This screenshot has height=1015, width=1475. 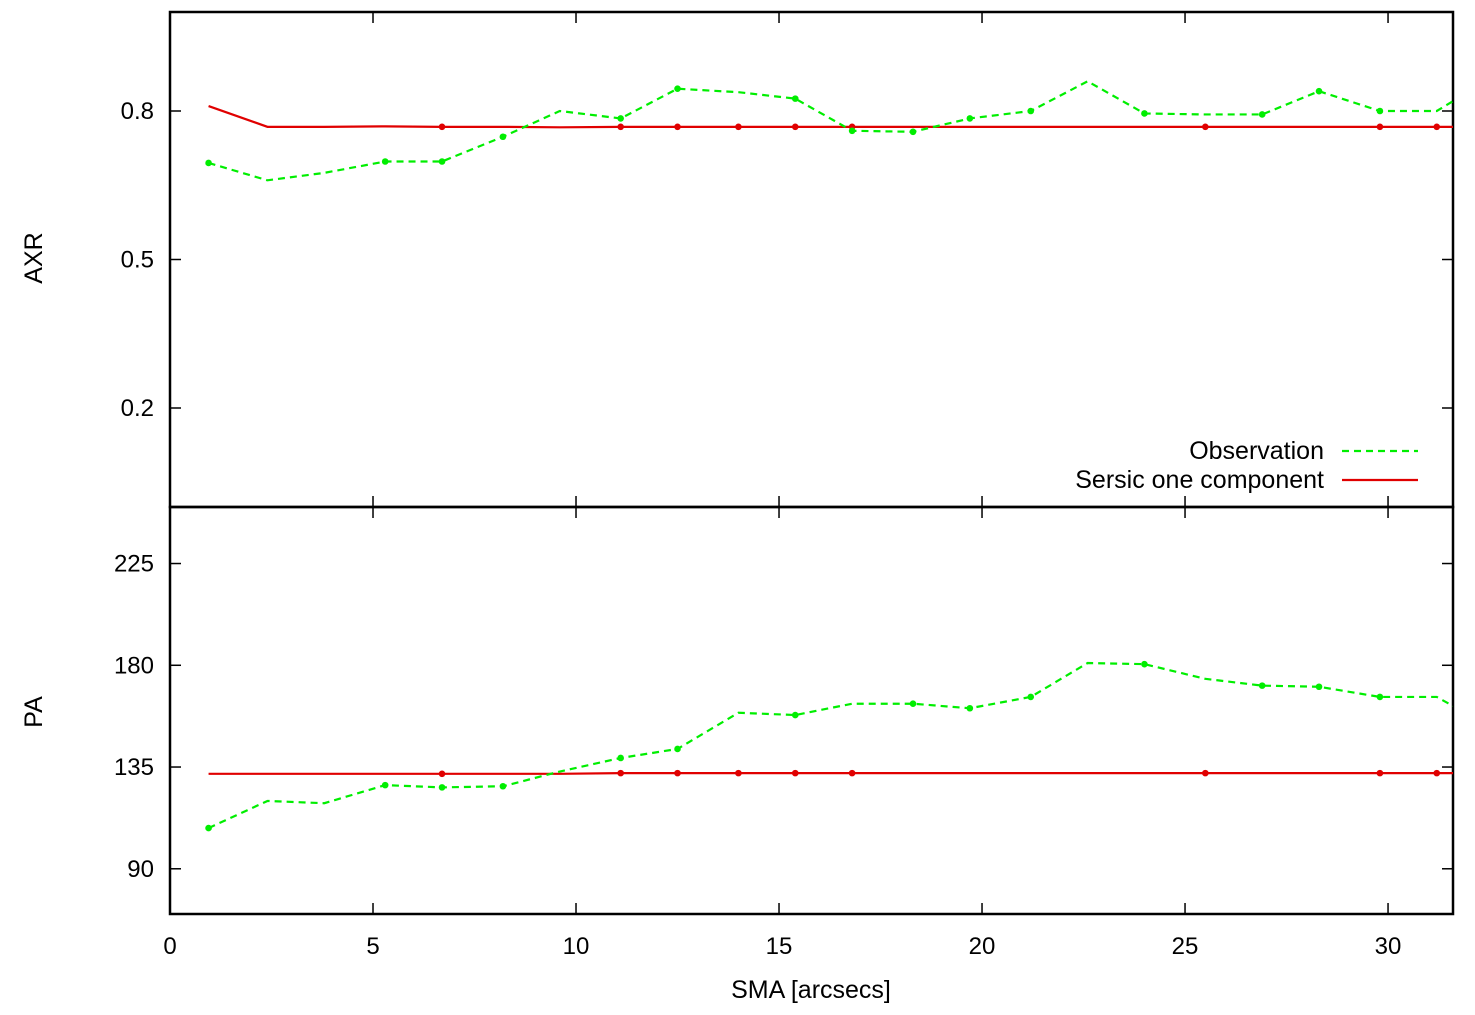 I want to click on legend-label-observation: Observation, so click(x=1256, y=451).